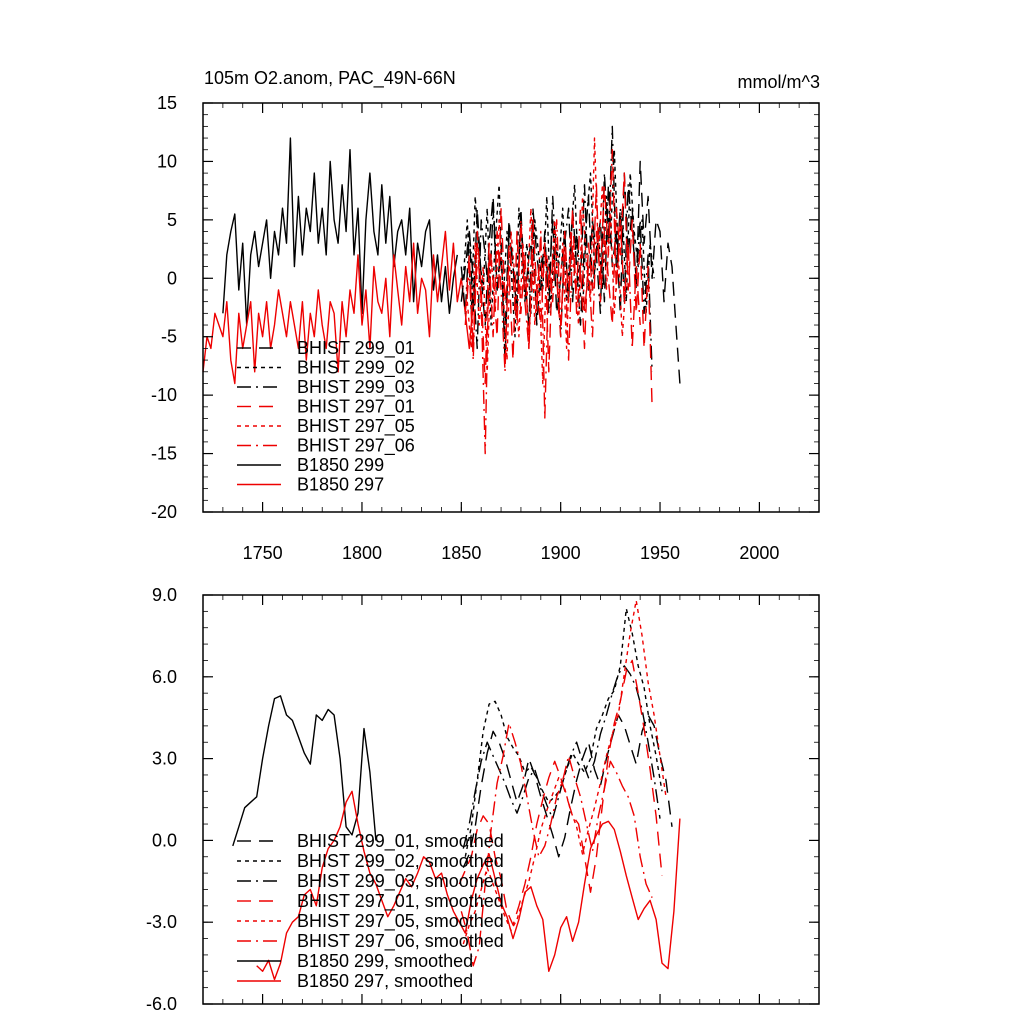  What do you see at coordinates (356, 368) in the screenshot?
I see `legend-label: BHIST 299_02` at bounding box center [356, 368].